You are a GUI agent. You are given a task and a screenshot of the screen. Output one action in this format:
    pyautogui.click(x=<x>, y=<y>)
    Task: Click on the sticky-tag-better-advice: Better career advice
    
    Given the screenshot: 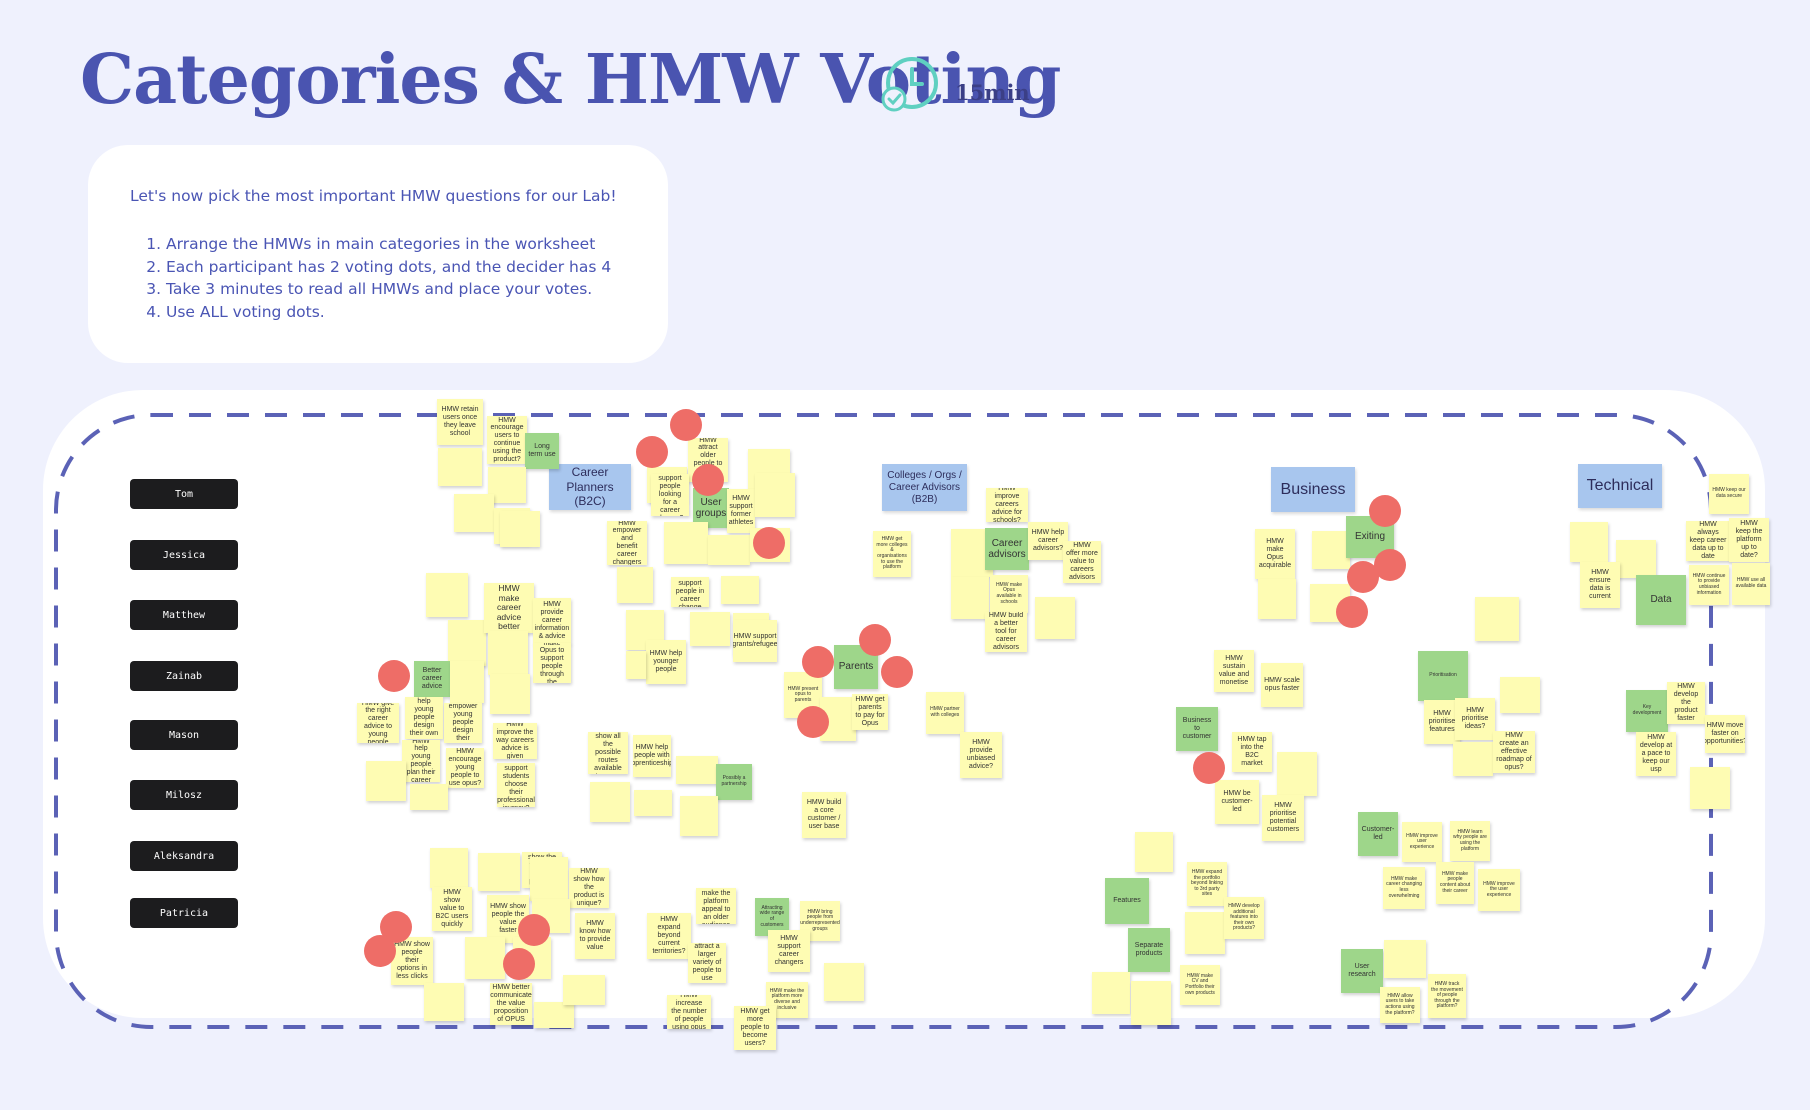 What is the action you would take?
    pyautogui.click(x=432, y=679)
    